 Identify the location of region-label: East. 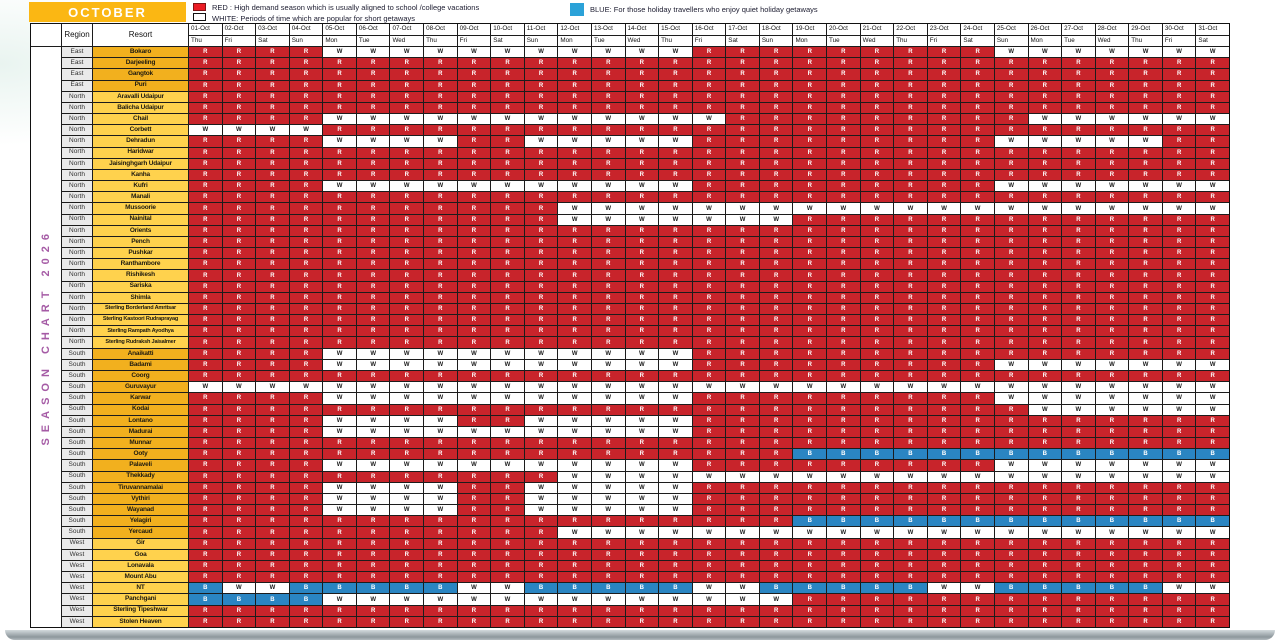
(77, 52).